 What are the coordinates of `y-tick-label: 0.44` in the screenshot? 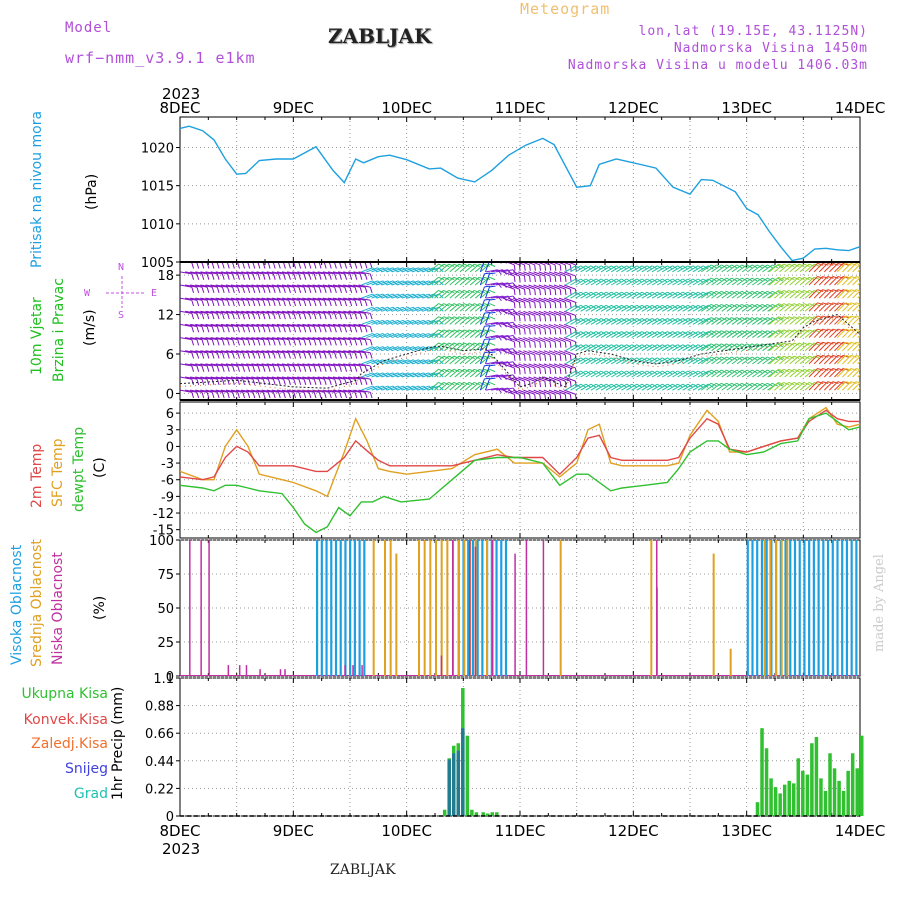 It's located at (159, 762).